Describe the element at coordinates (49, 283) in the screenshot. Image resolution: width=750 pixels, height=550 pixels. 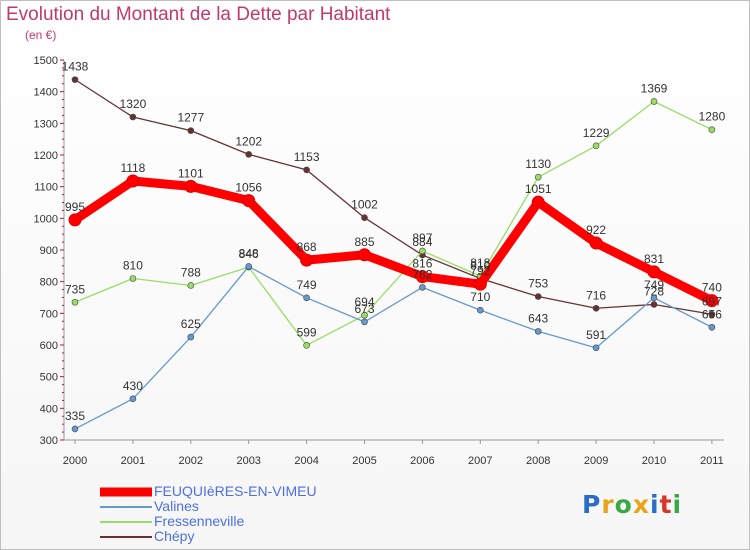
I see `y-tick-label: 800` at that location.